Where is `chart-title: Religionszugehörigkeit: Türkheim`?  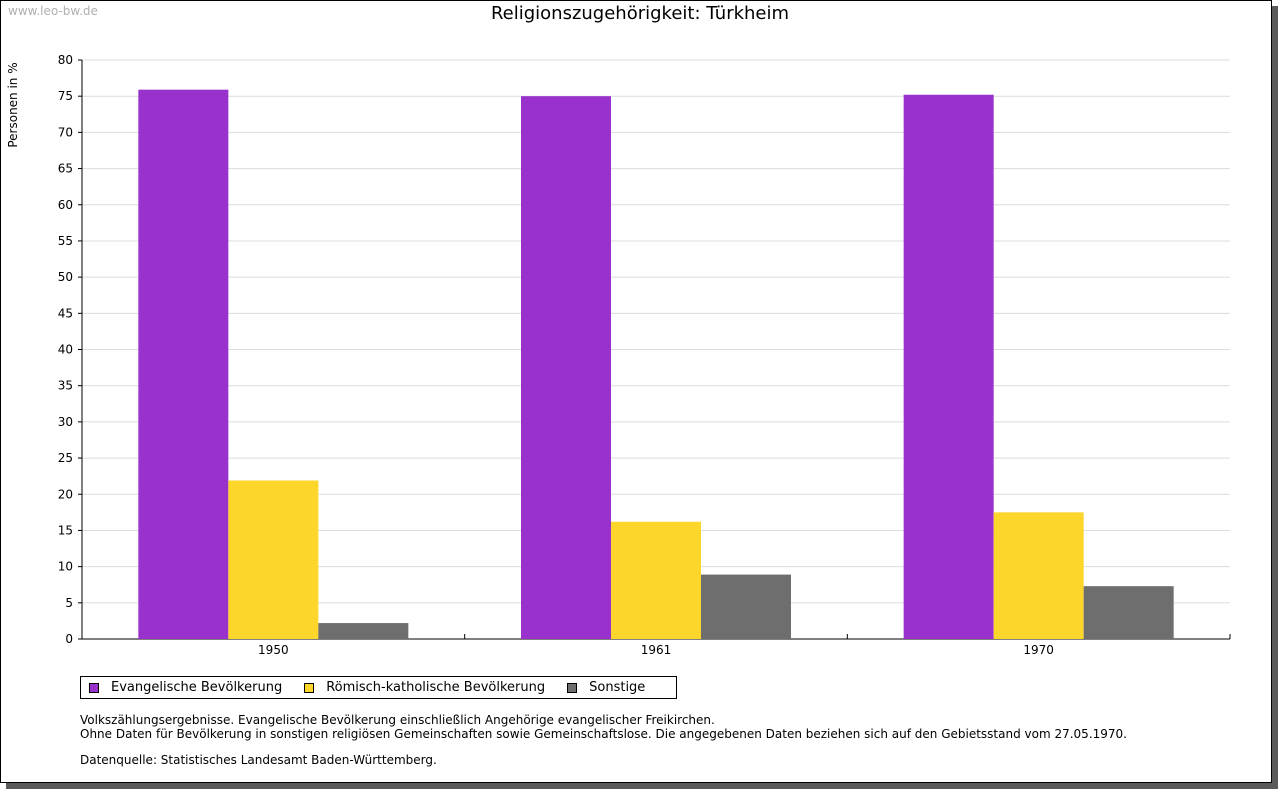 chart-title: Religionszugehörigkeit: Türkheim is located at coordinates (640, 13).